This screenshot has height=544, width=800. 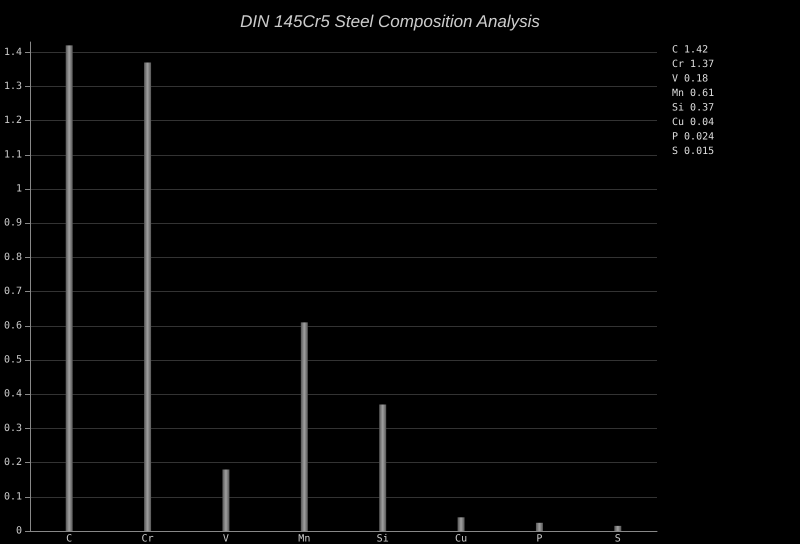 What do you see at coordinates (13, 154) in the screenshot?
I see `y-tick-label: 1.1` at bounding box center [13, 154].